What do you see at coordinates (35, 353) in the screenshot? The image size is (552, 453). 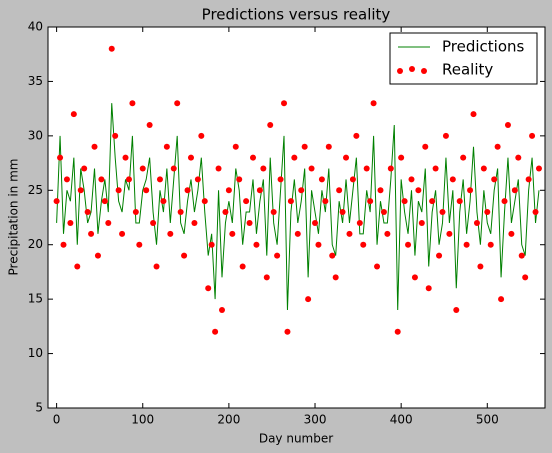 I see `y-tick-label: 10` at bounding box center [35, 353].